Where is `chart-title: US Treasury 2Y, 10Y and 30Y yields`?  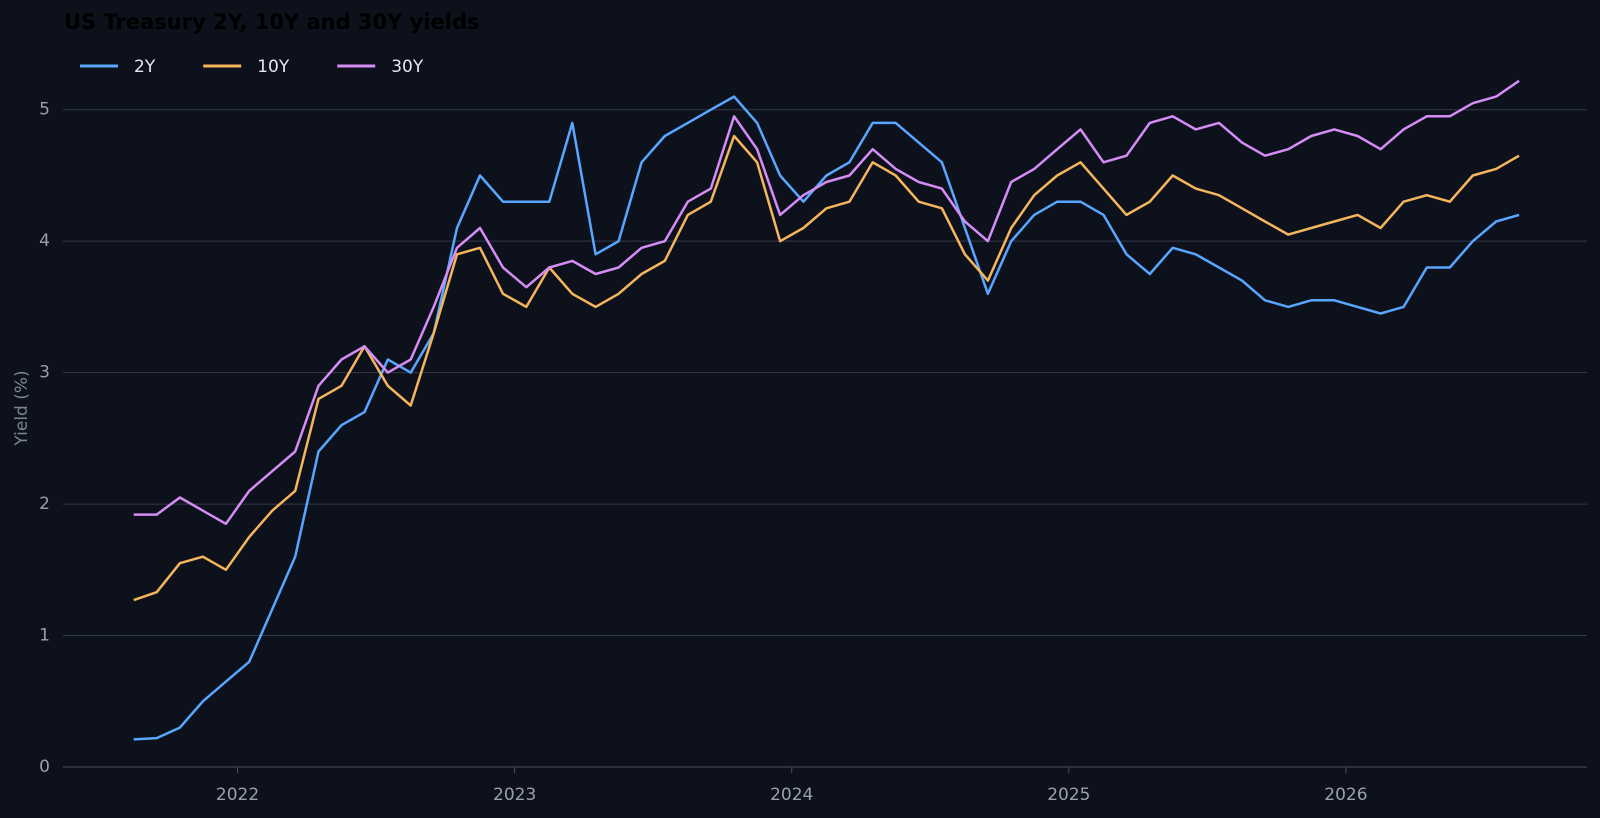
chart-title: US Treasury 2Y, 10Y and 30Y yields is located at coordinates (272, 22).